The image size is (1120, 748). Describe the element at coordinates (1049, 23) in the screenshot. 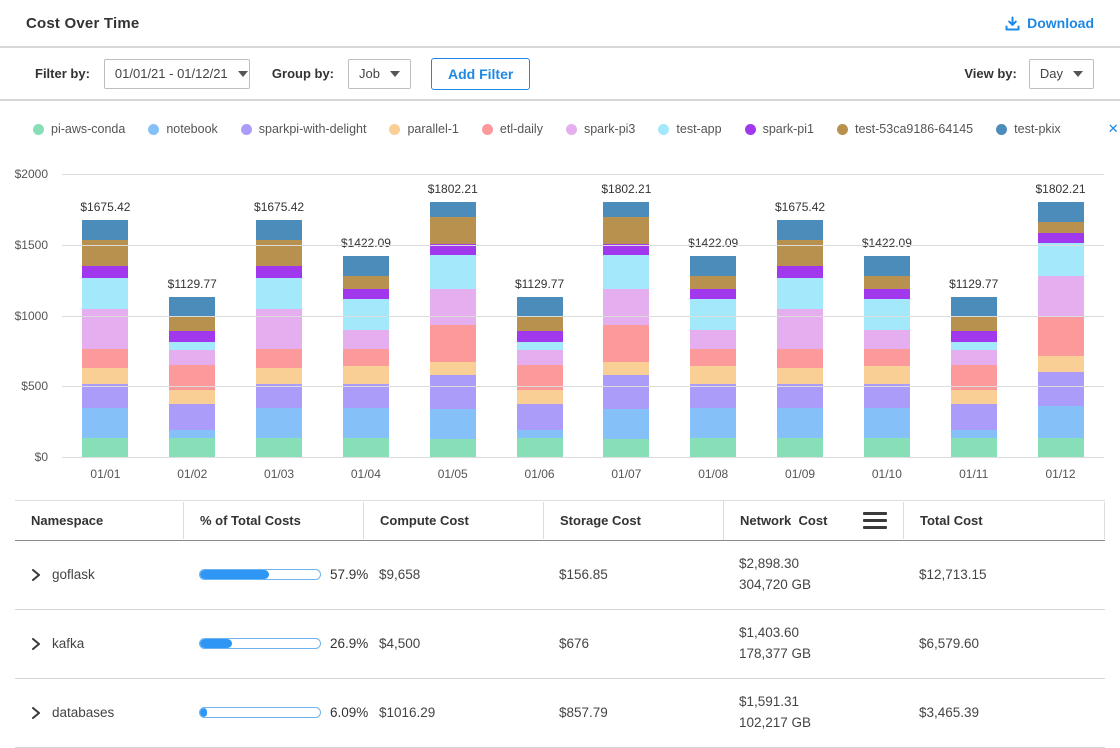

I see `download-button: Download` at that location.